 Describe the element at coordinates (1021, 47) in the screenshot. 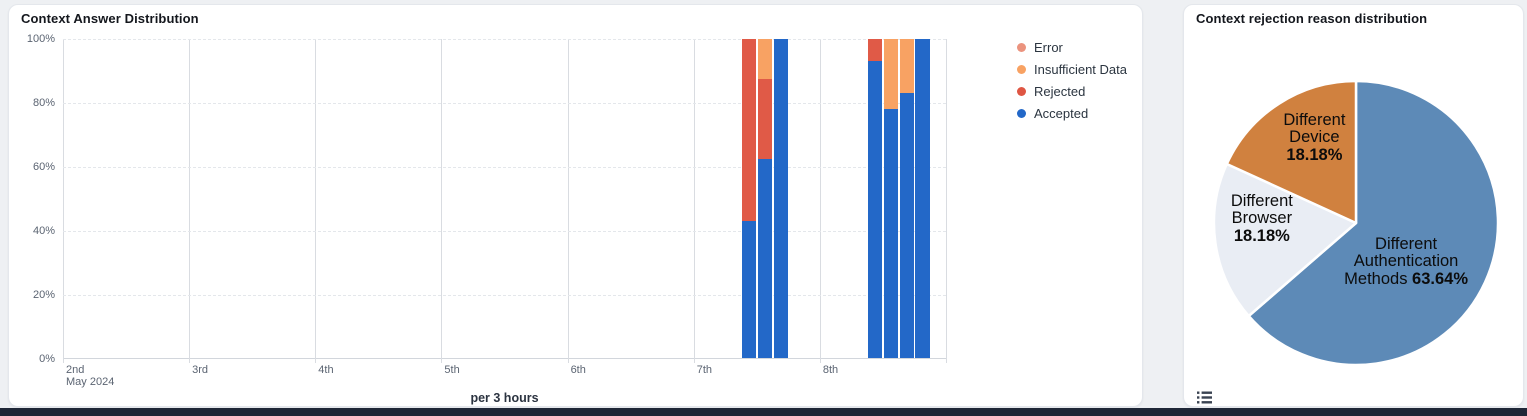

I see `legend-dot-error` at that location.